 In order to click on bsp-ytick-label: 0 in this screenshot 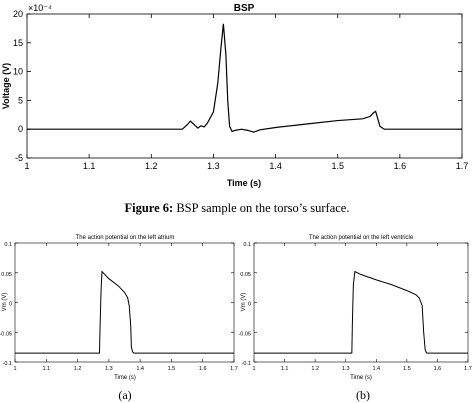, I will do `click(20, 129)`.